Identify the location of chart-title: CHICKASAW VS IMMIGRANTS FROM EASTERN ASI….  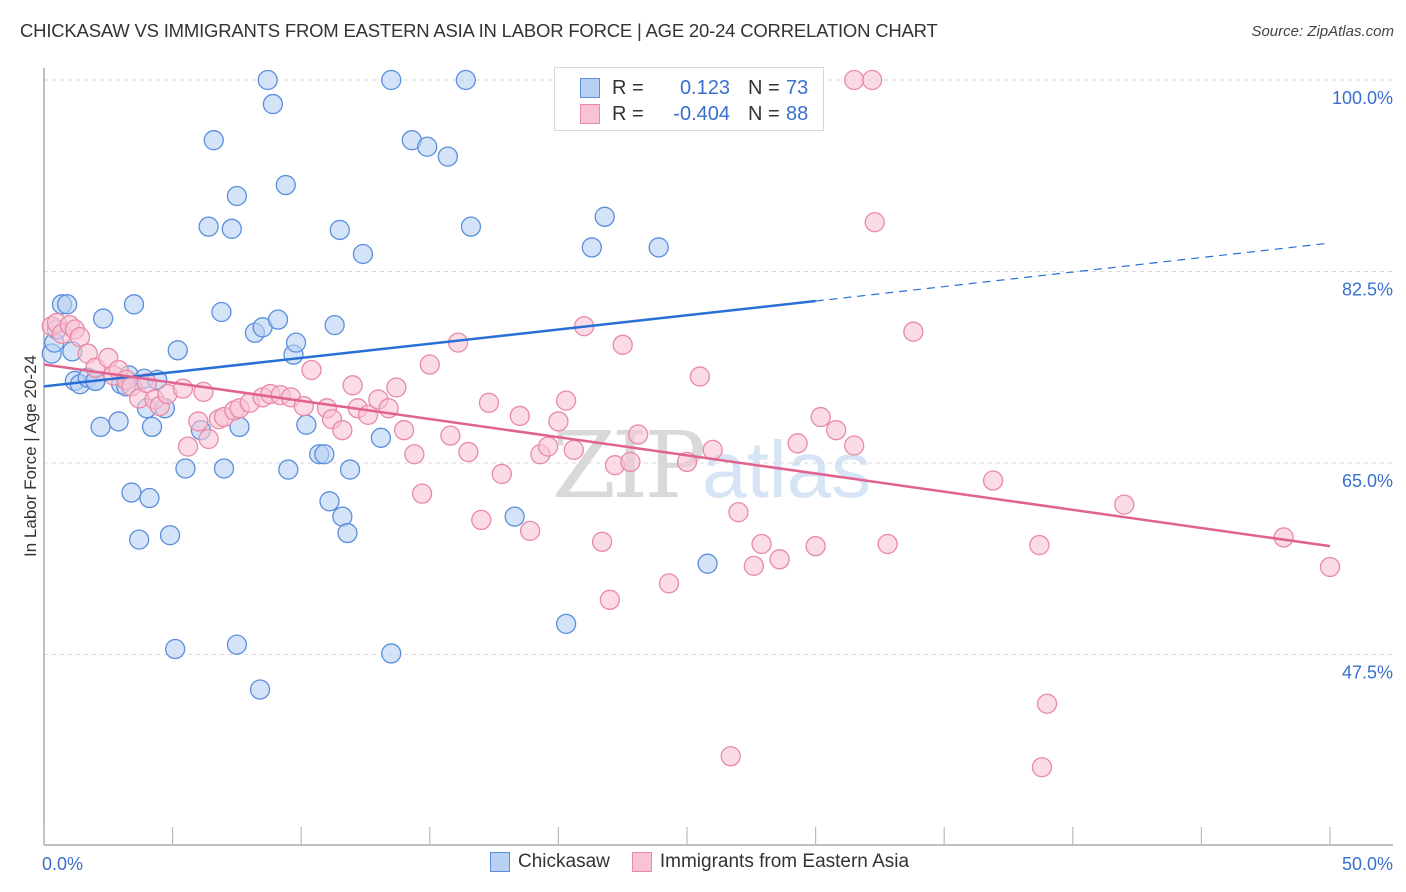
(479, 30).